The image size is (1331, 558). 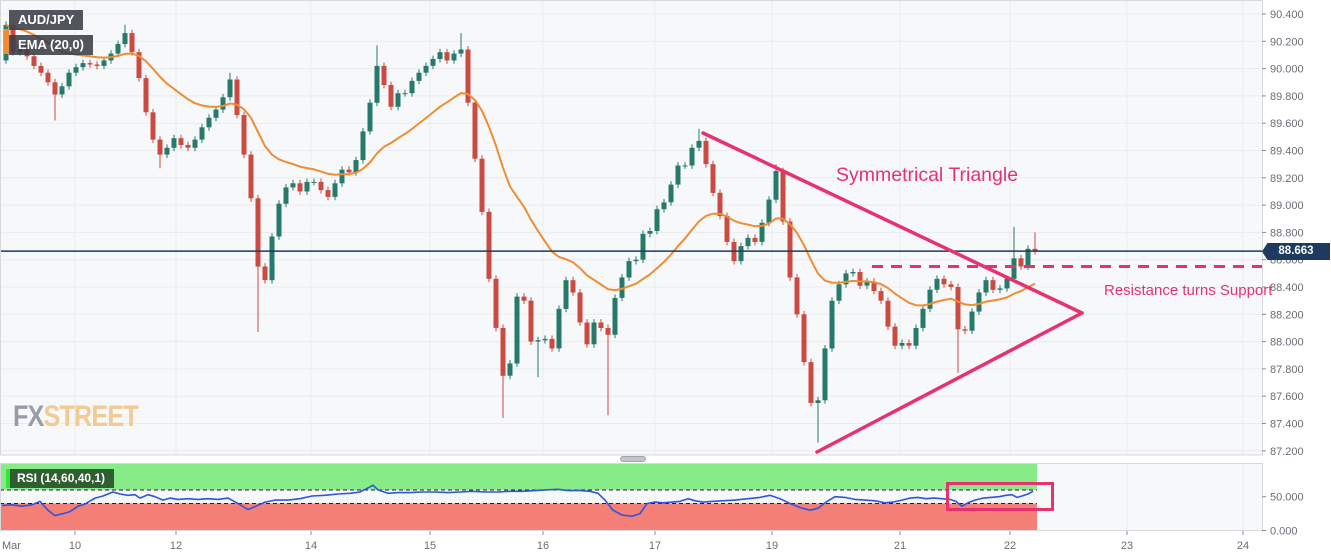 I want to click on rsi-highlight-box, so click(x=1000, y=496).